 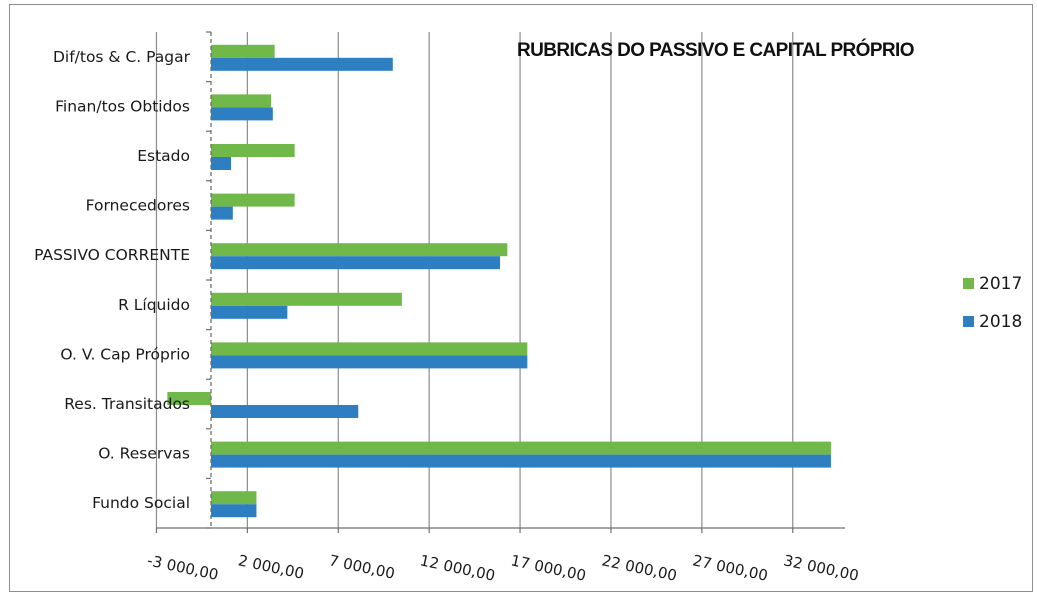 I want to click on tick-label: 12 000,00, so click(x=457, y=567).